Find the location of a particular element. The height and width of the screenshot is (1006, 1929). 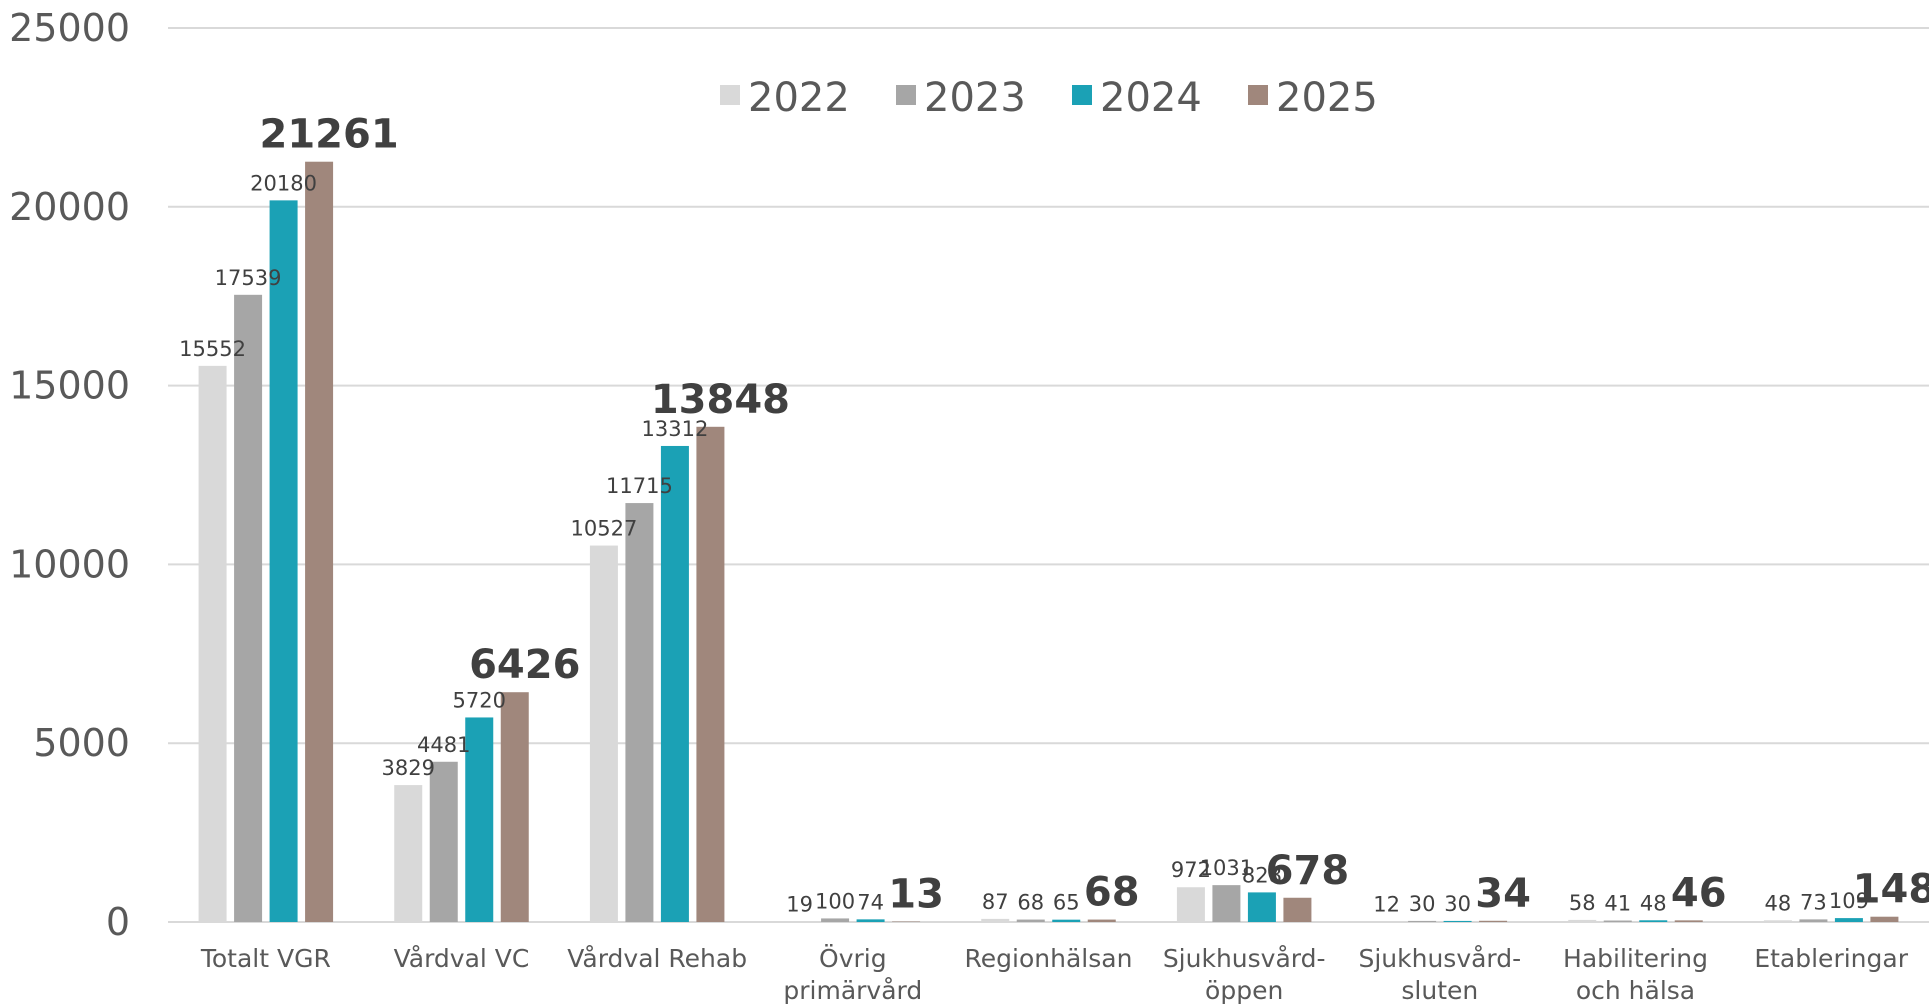

data-label: 828 is located at coordinates (1262, 875).